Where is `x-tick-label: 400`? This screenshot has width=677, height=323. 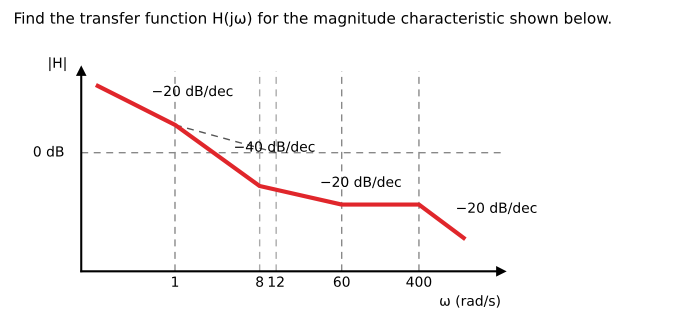
x-tick-label: 400 is located at coordinates (419, 281).